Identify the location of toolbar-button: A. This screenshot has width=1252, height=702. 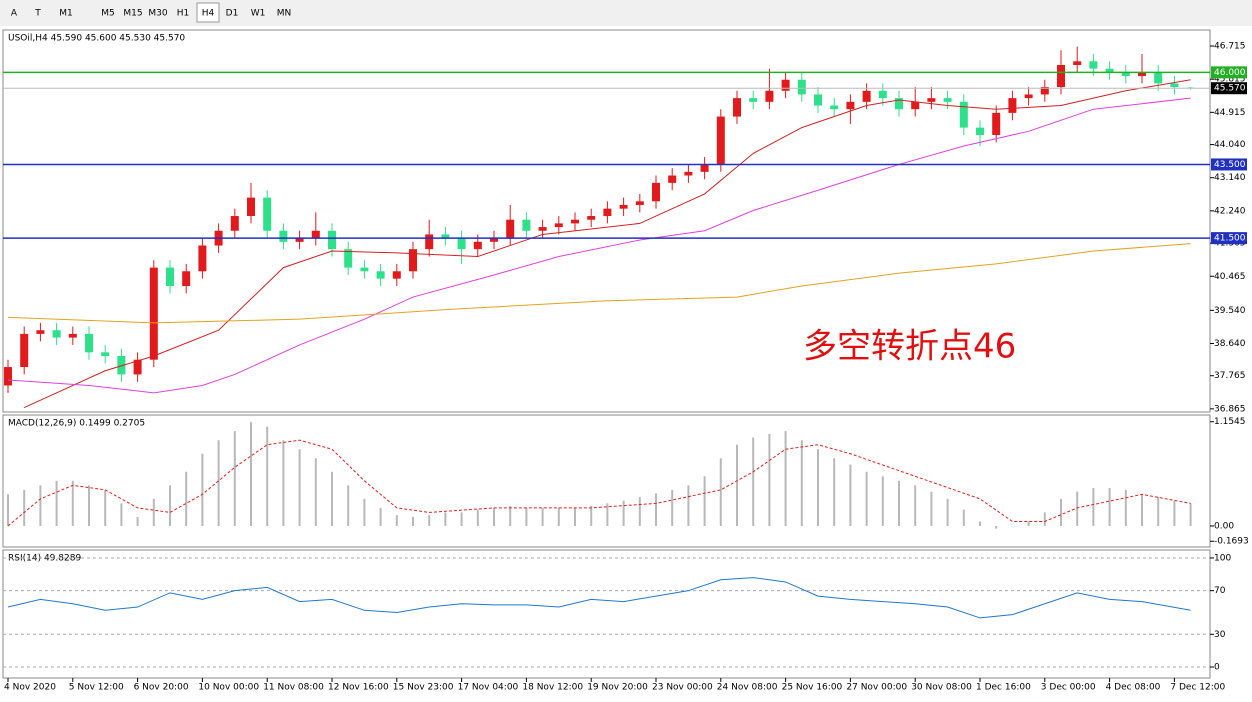
(14, 14).